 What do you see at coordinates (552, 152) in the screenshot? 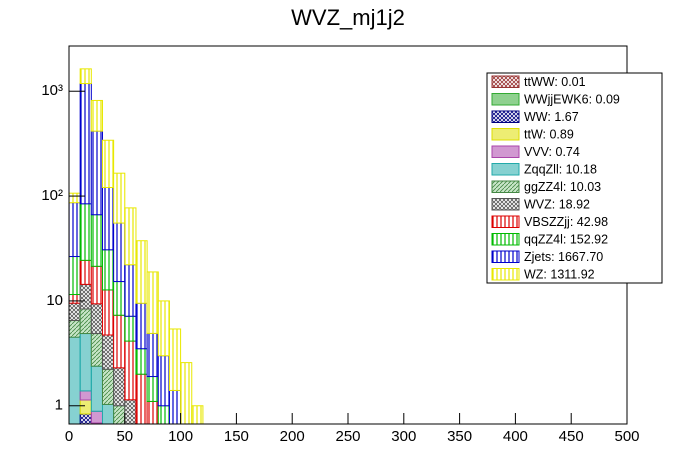
I see `legend-label: VVV: 0.74` at bounding box center [552, 152].